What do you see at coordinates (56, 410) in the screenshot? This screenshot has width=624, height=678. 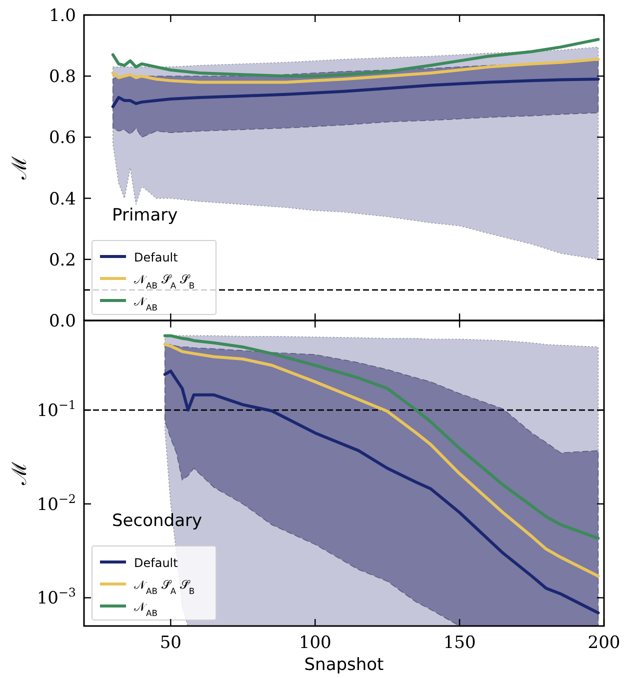 I see `y-tick-label: 10$^{−1}$` at bounding box center [56, 410].